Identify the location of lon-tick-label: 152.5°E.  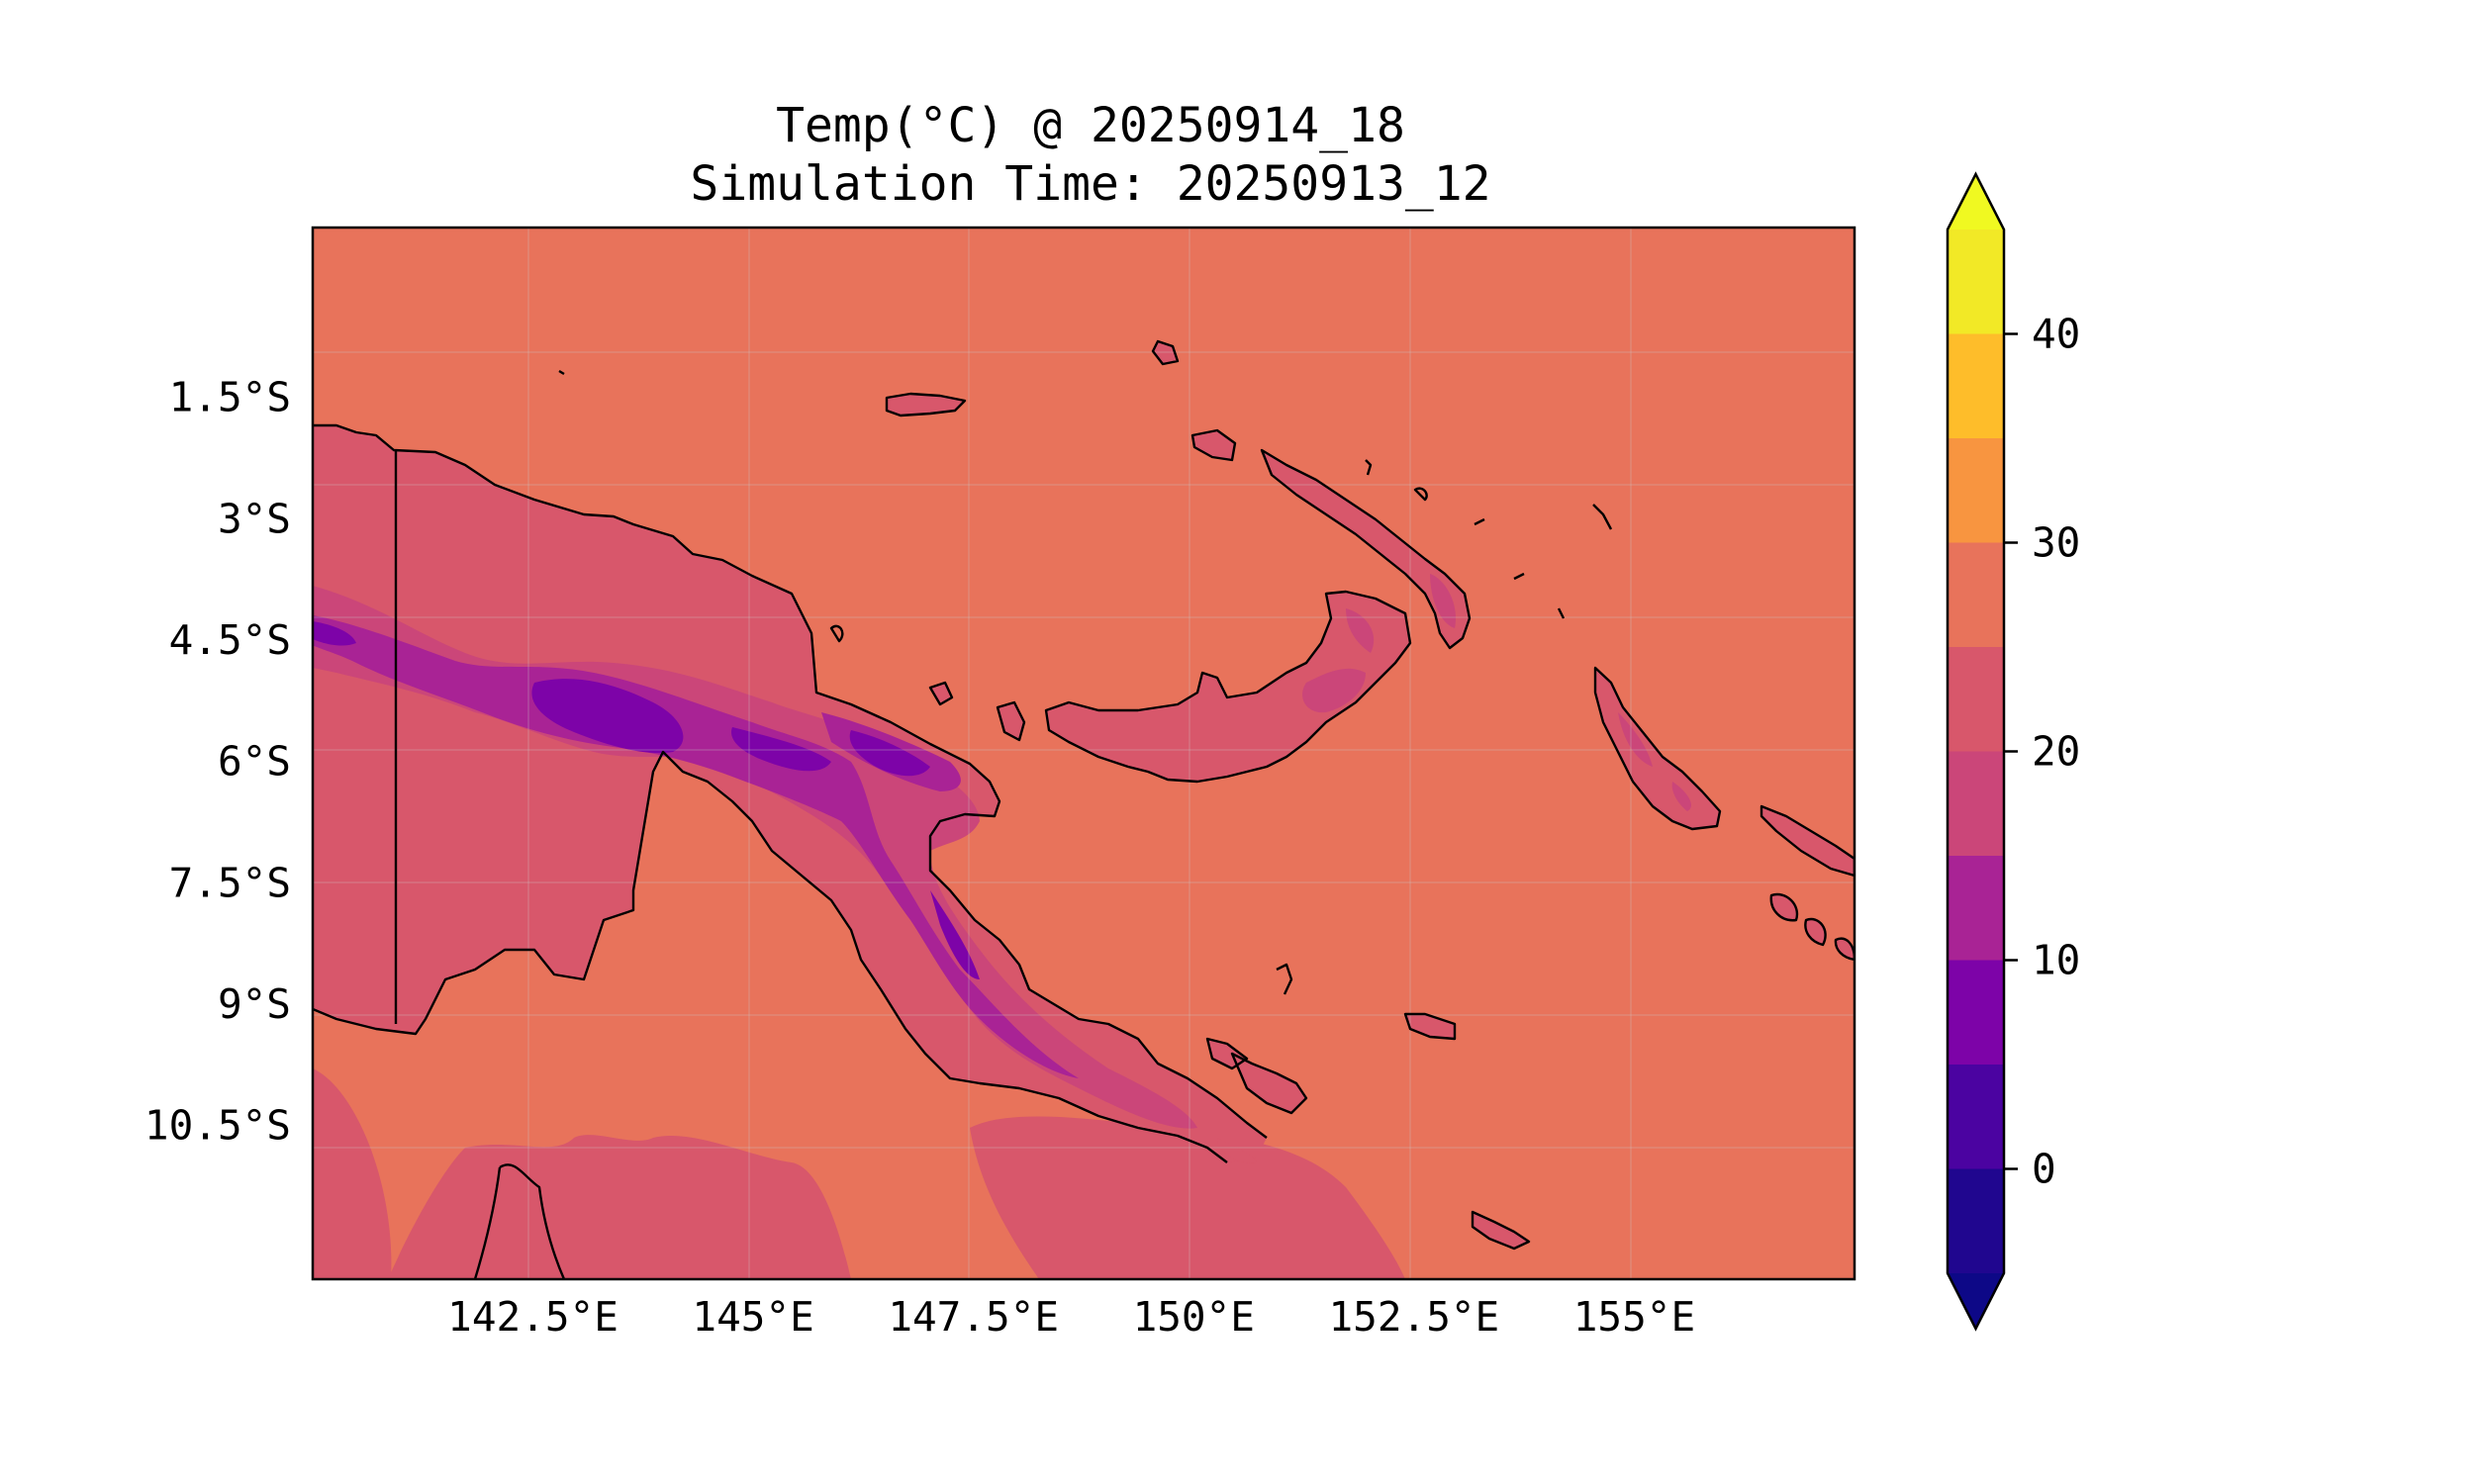
(1414, 1317).